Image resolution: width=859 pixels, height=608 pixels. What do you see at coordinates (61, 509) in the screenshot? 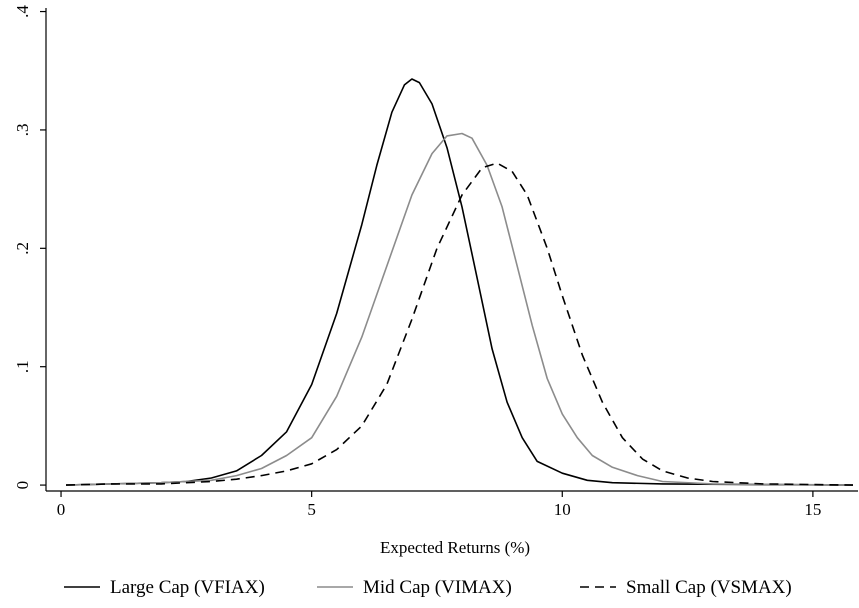
I see `x-tick-label: 0` at bounding box center [61, 509].